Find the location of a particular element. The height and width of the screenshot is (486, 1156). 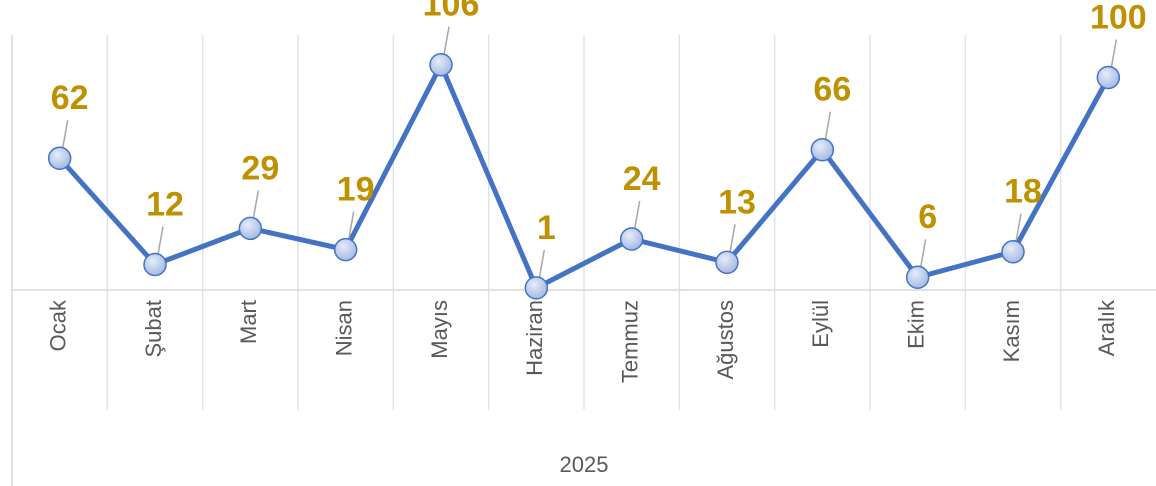

data-label: 24 is located at coordinates (642, 179).